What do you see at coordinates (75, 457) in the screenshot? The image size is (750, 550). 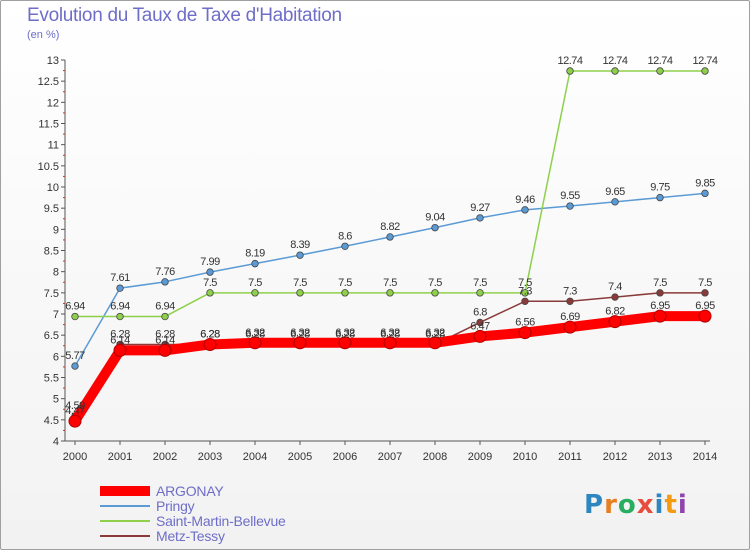 I see `x-tick-label-0: 2000` at bounding box center [75, 457].